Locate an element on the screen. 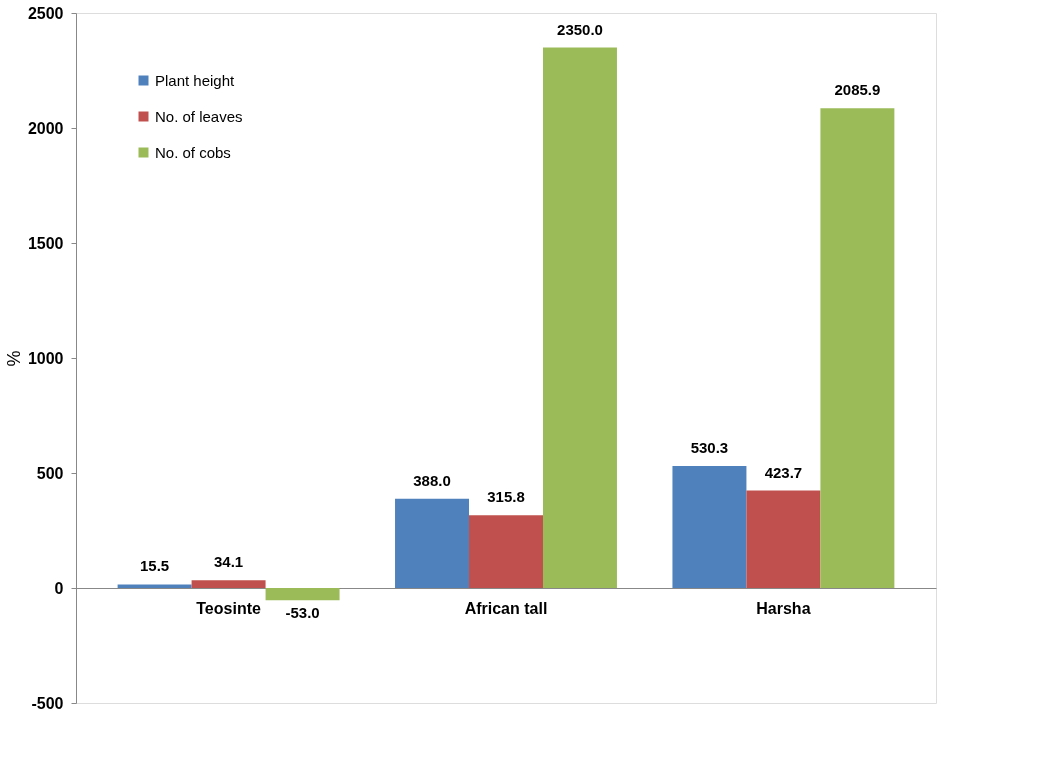 The height and width of the screenshot is (769, 1050). y-tick-label: 2000 is located at coordinates (45, 128).